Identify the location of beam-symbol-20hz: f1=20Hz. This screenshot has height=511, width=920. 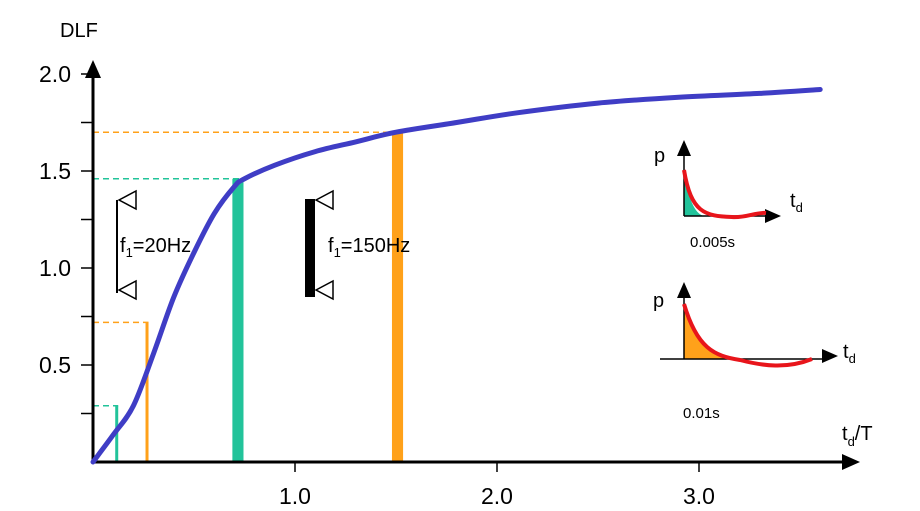
(153, 245).